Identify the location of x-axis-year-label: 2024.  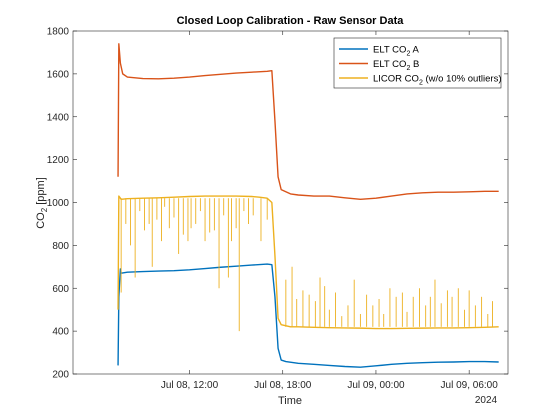
(486, 400).